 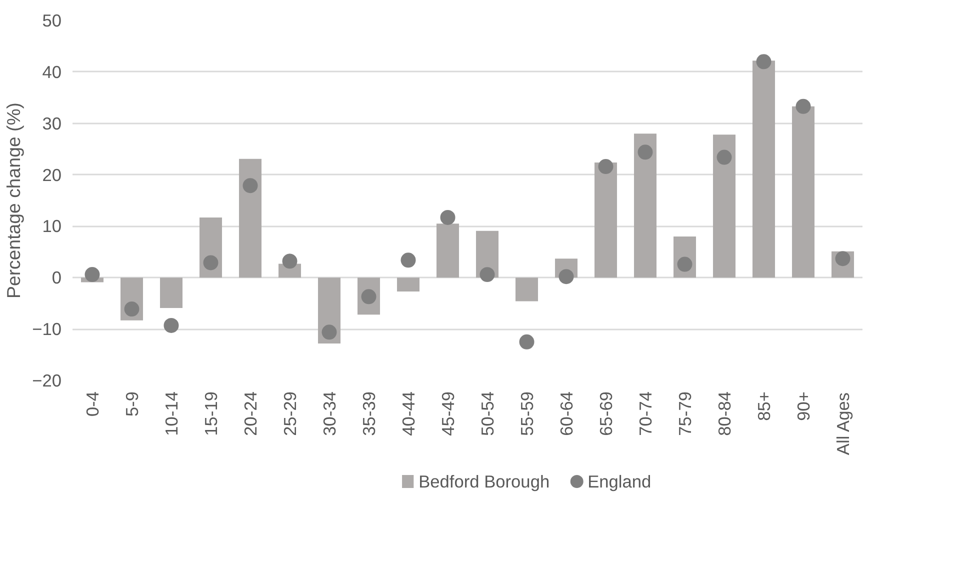 What do you see at coordinates (52, 226) in the screenshot?
I see `y-tick-label: 10` at bounding box center [52, 226].